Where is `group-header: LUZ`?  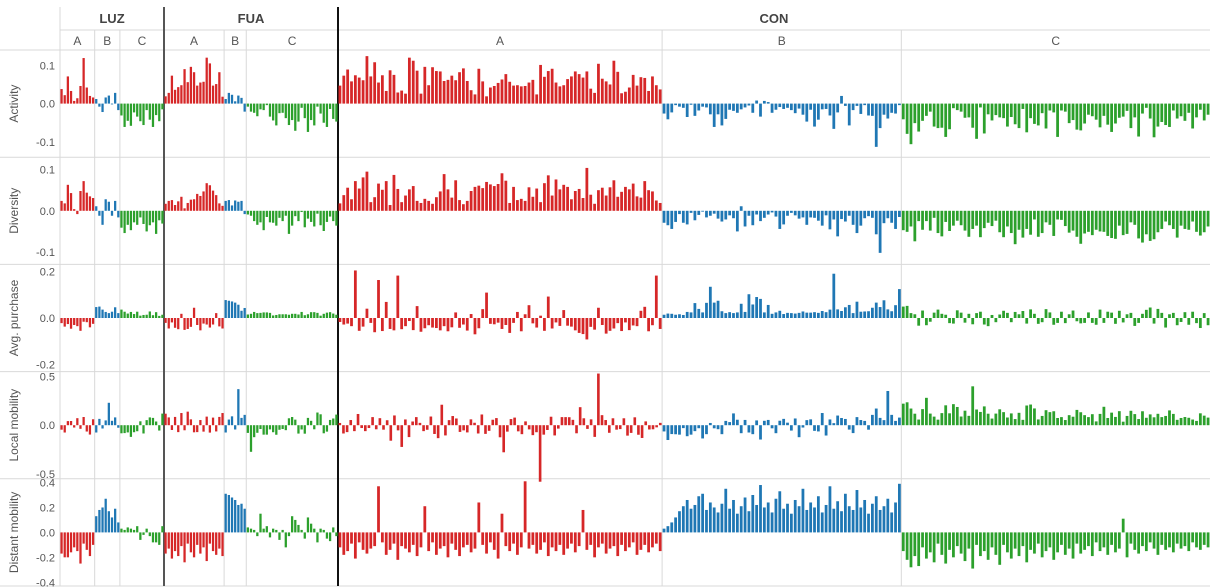 group-header: LUZ is located at coordinates (111, 18).